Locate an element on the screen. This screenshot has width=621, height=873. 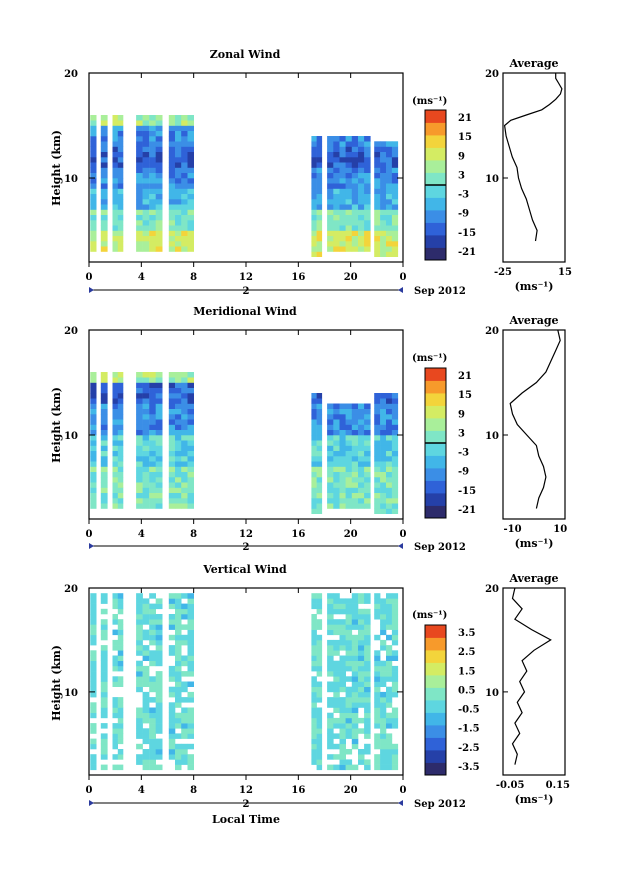
colorbar: 3.52.51.50.5-0.5-1.5-2.5-3.5 is located at coordinates (452, 700).